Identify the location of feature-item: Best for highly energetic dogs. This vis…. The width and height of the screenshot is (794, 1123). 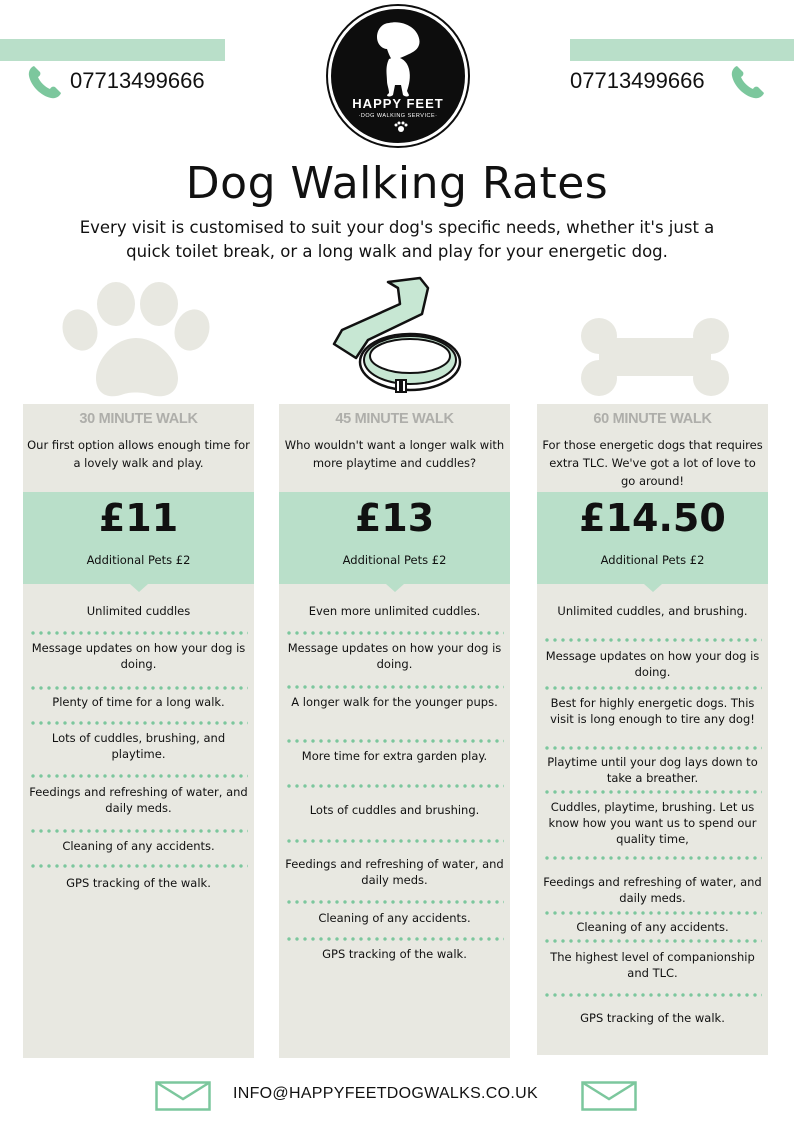
(652, 711).